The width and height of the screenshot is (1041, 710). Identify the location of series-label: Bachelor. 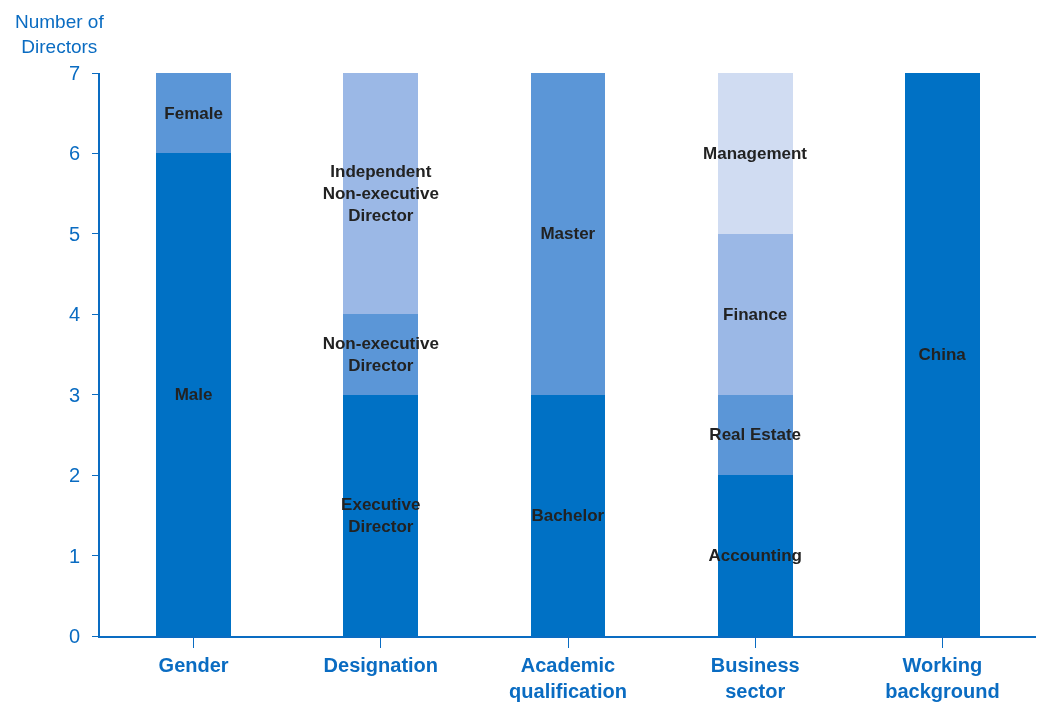
(568, 515).